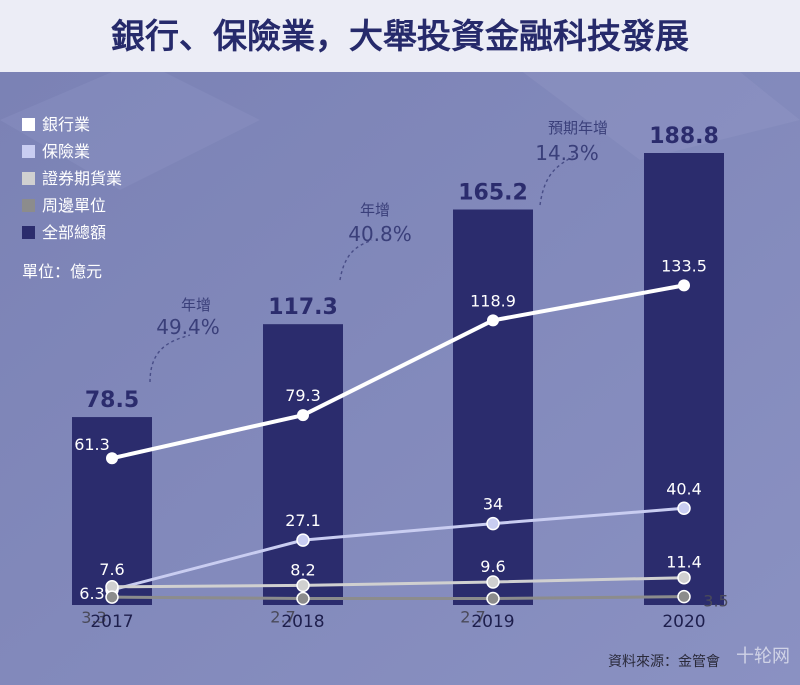 This screenshot has height=685, width=800. What do you see at coordinates (302, 569) in the screenshot?
I see `data-label: 8.2` at bounding box center [302, 569].